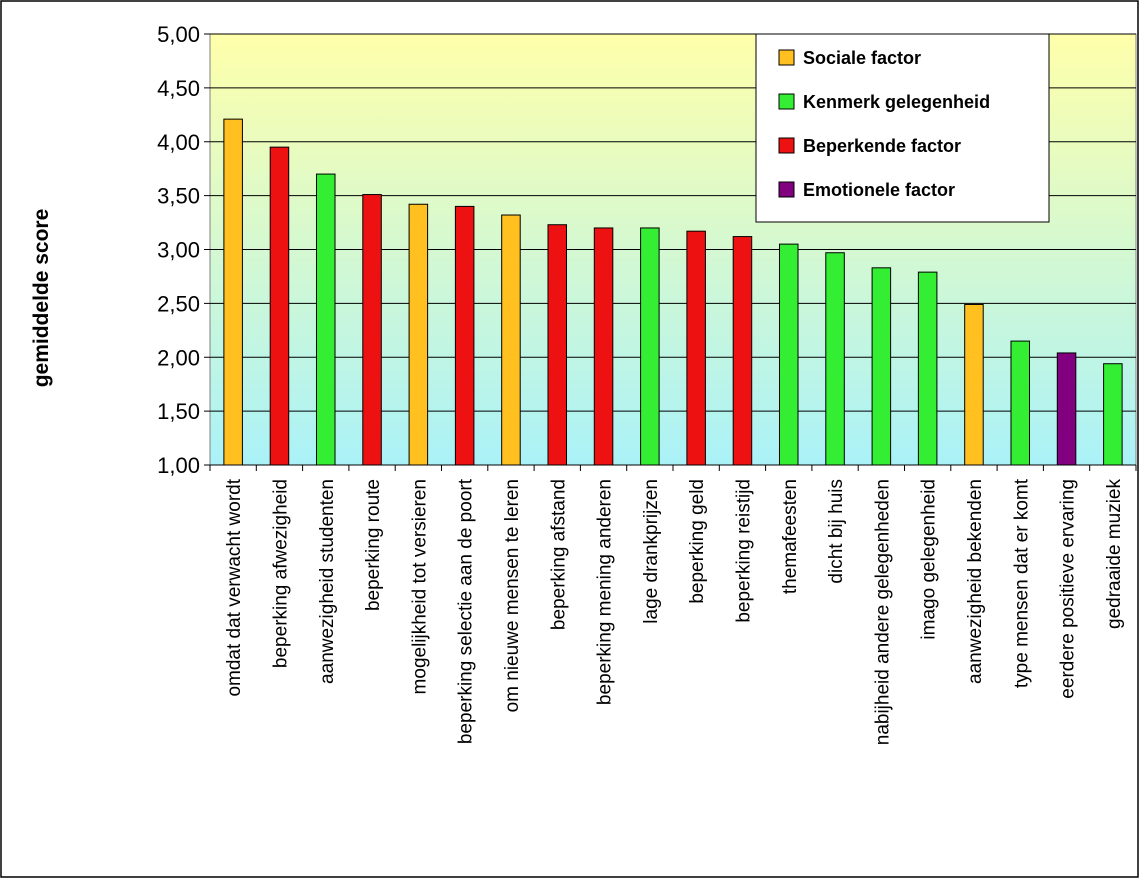  I want to click on y-tick-label: 4,00, so click(178, 142).